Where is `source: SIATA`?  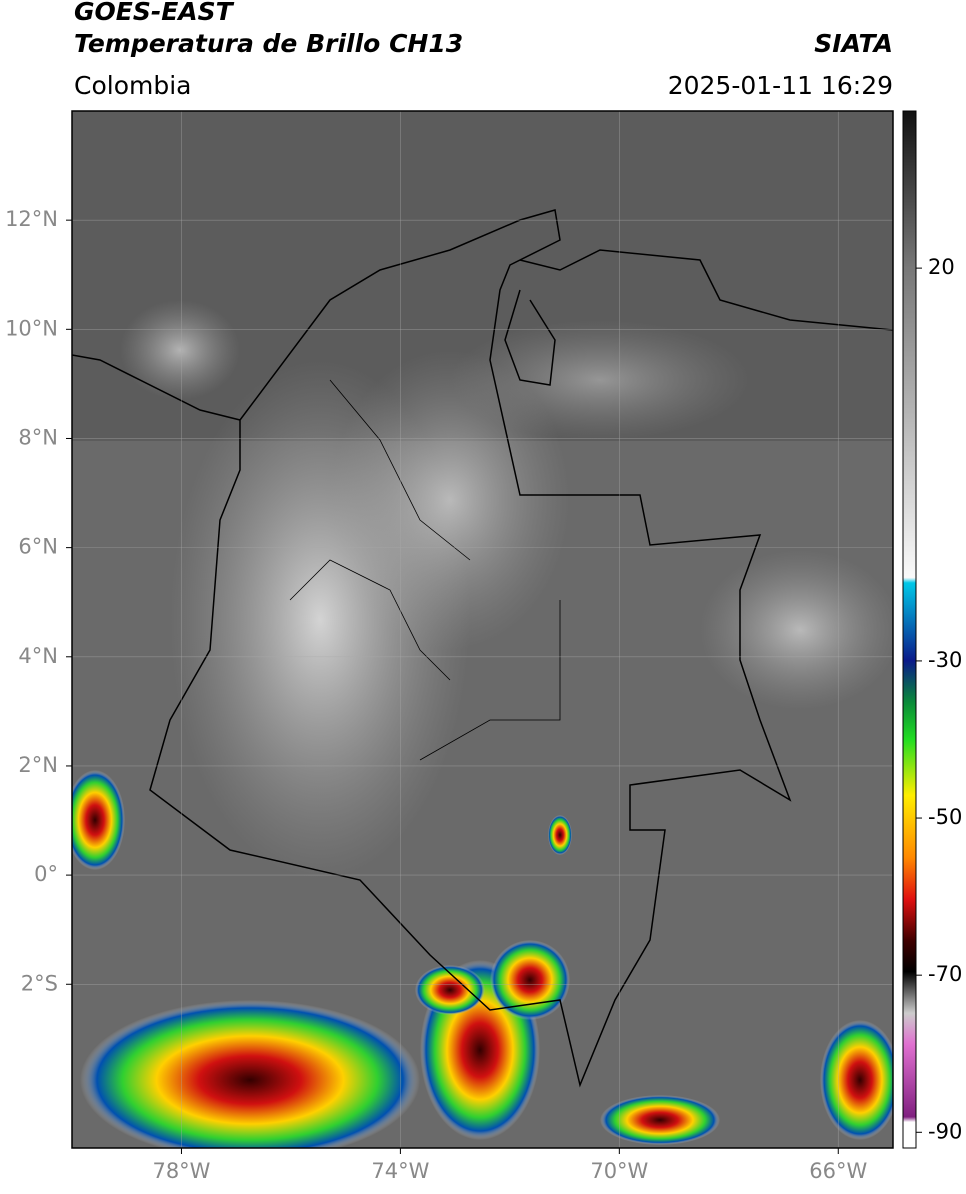
source: SIATA is located at coordinates (853, 43).